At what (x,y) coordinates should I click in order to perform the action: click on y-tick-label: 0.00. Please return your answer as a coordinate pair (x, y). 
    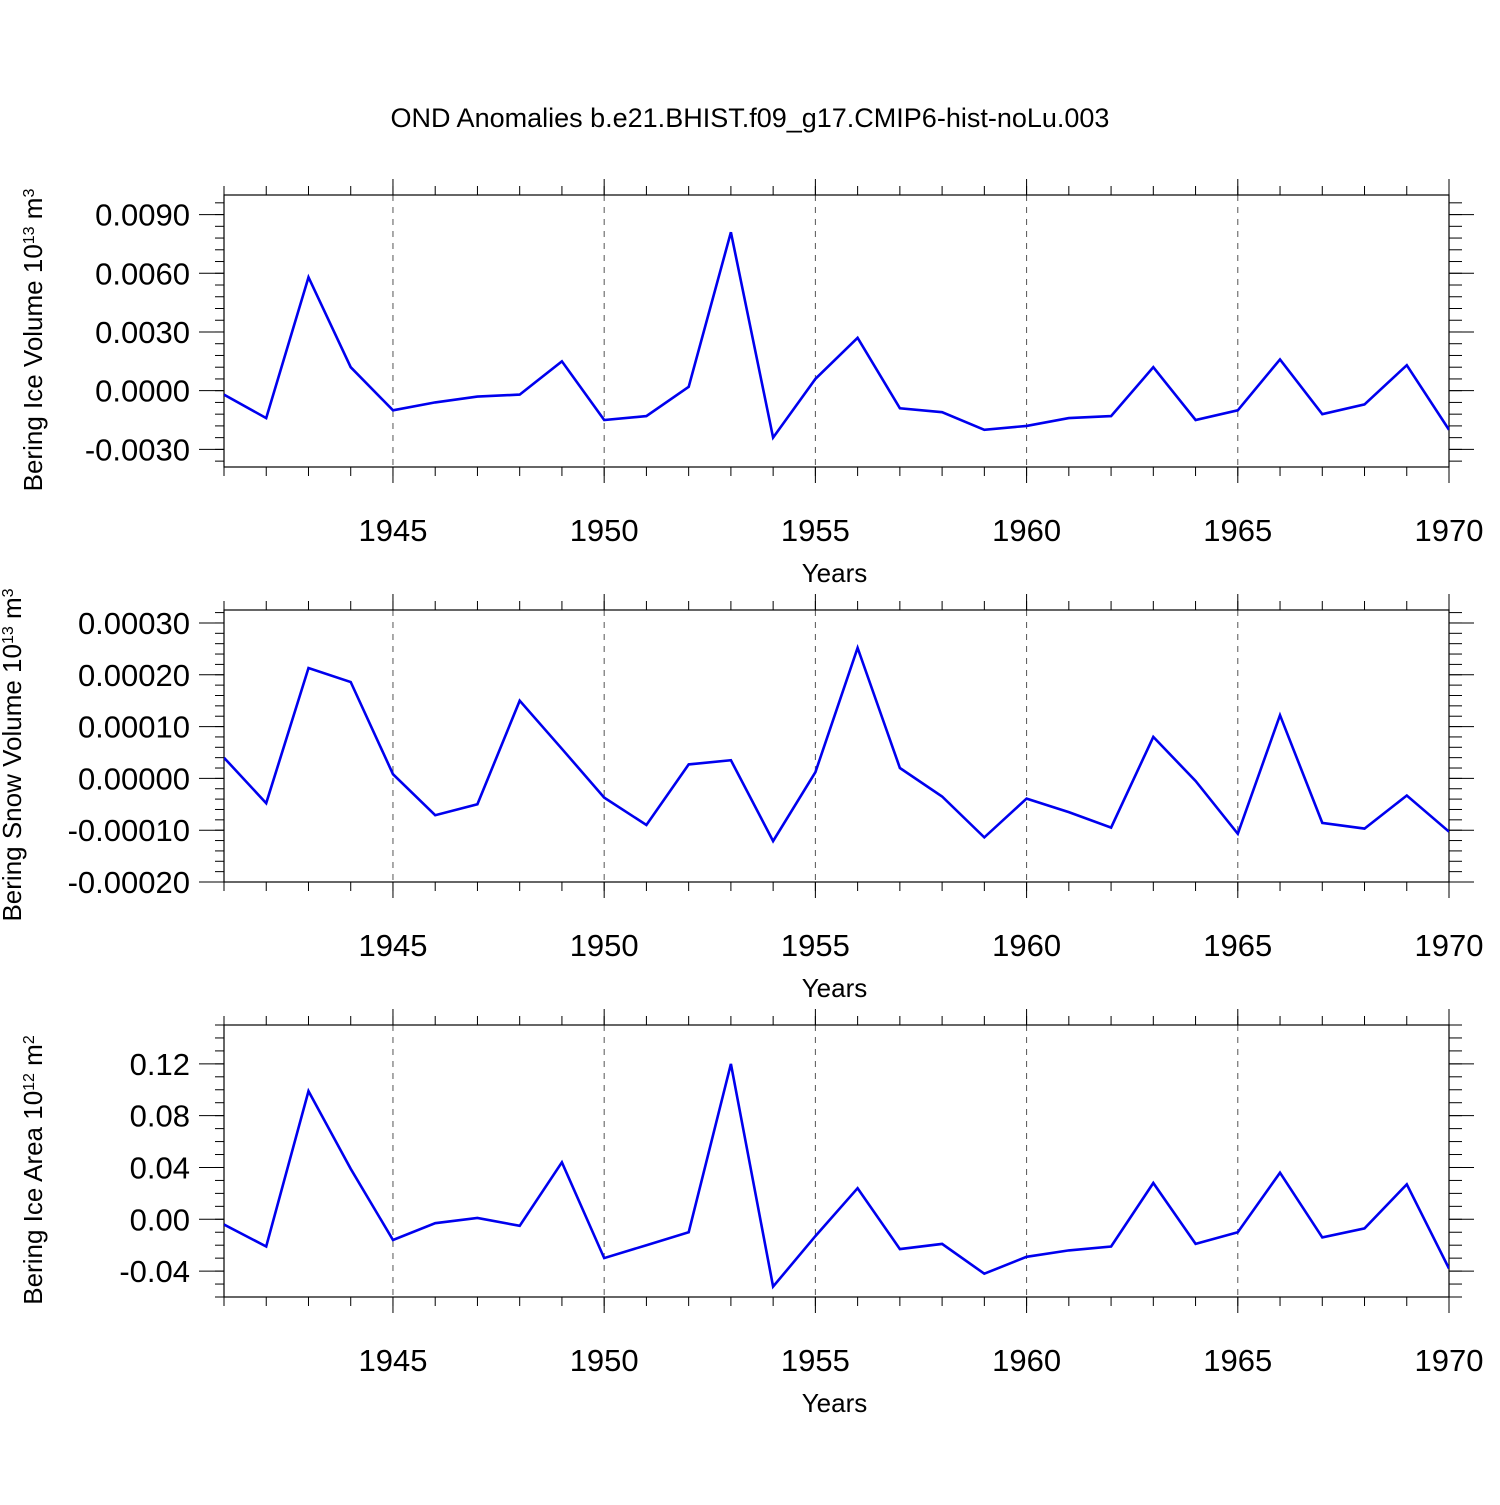
    Looking at the image, I should click on (160, 1219).